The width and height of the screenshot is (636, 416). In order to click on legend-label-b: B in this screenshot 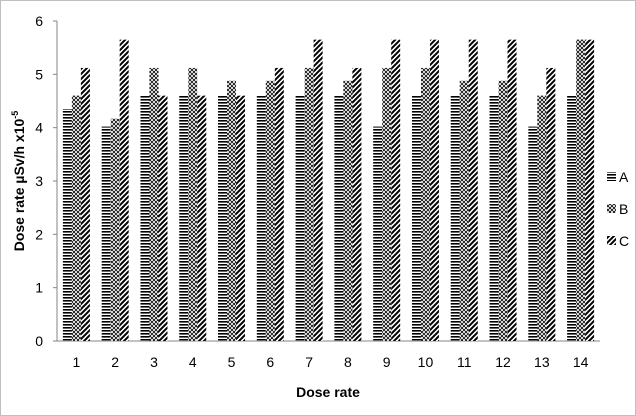, I will do `click(623, 209)`.